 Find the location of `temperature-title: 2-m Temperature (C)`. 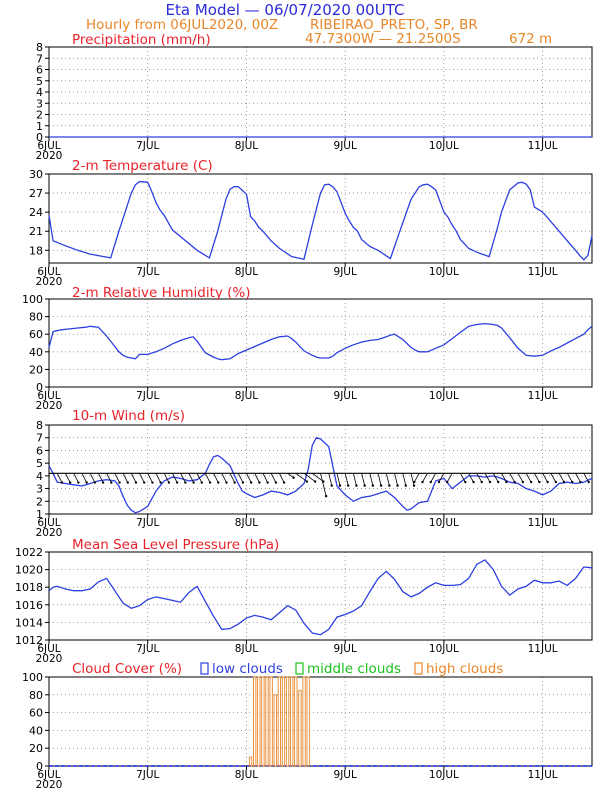

temperature-title: 2-m Temperature (C) is located at coordinates (142, 166).